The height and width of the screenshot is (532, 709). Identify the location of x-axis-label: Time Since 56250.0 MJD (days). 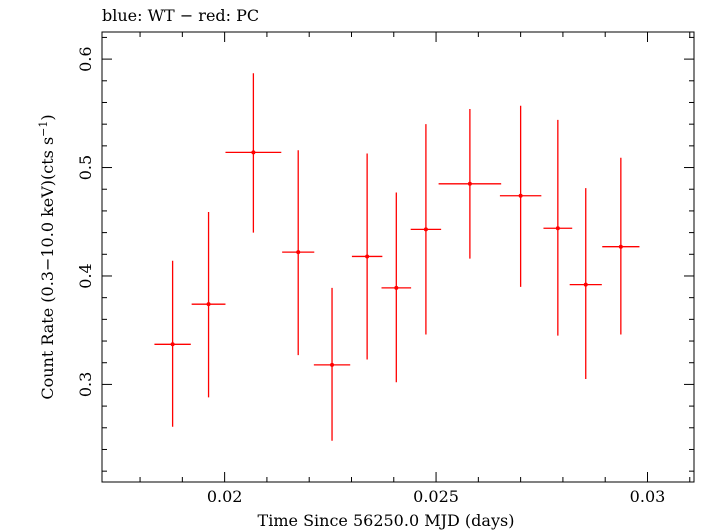
(386, 520).